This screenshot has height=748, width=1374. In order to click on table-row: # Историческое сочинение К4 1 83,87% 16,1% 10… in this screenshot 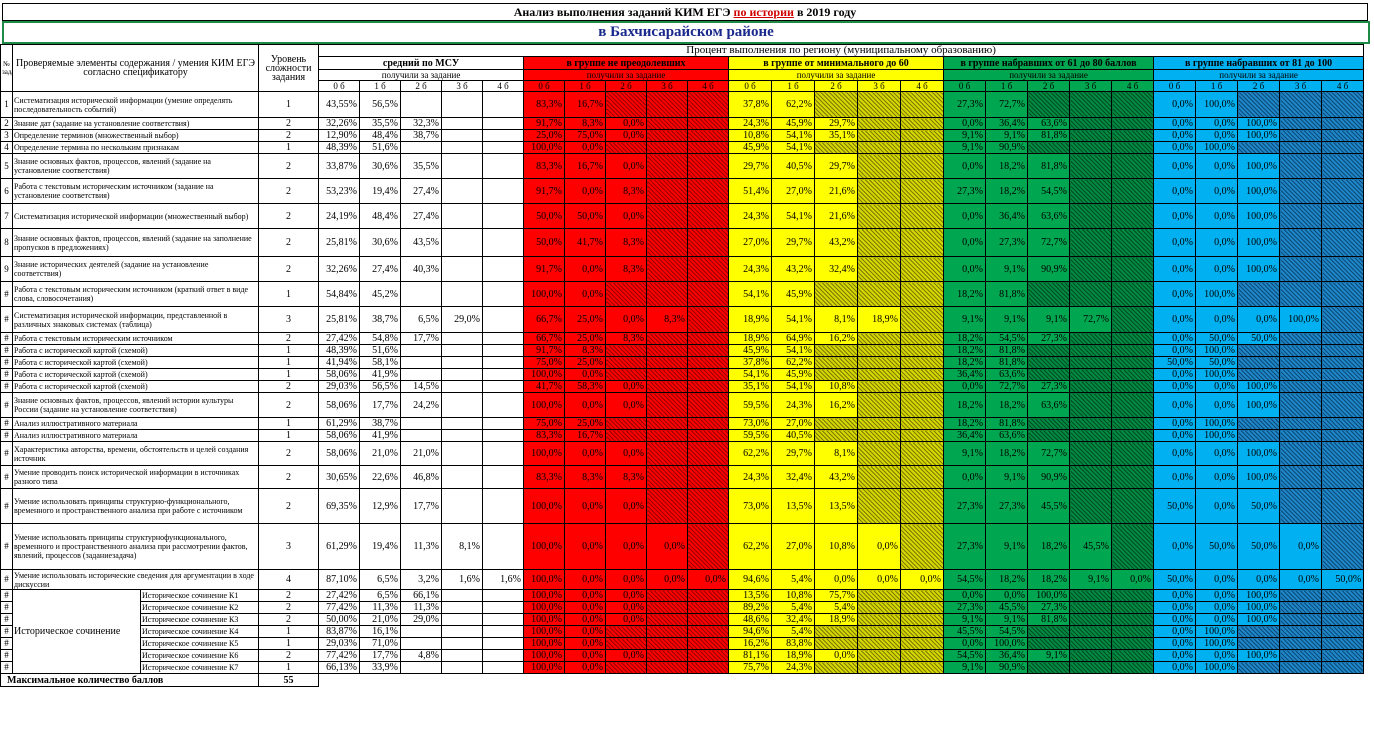, I will do `click(682, 631)`.